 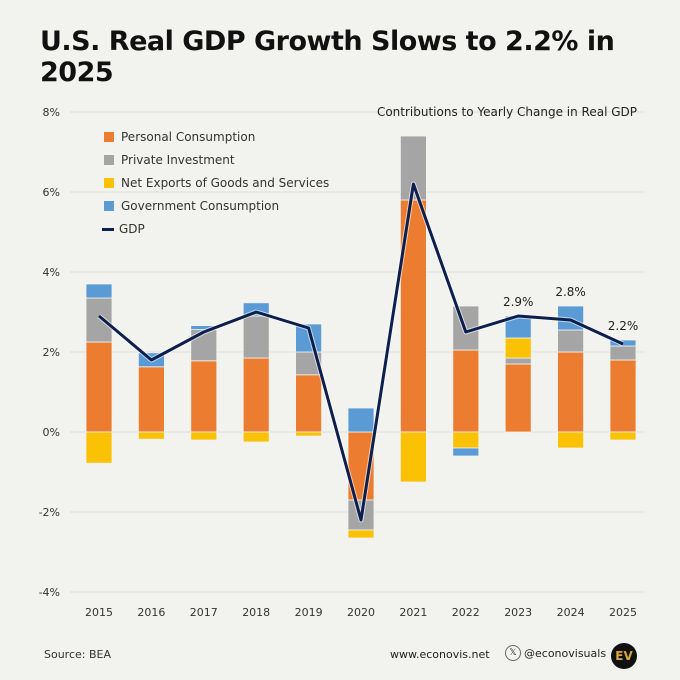 I want to click on x-tick-label: 2016, so click(x=151, y=612).